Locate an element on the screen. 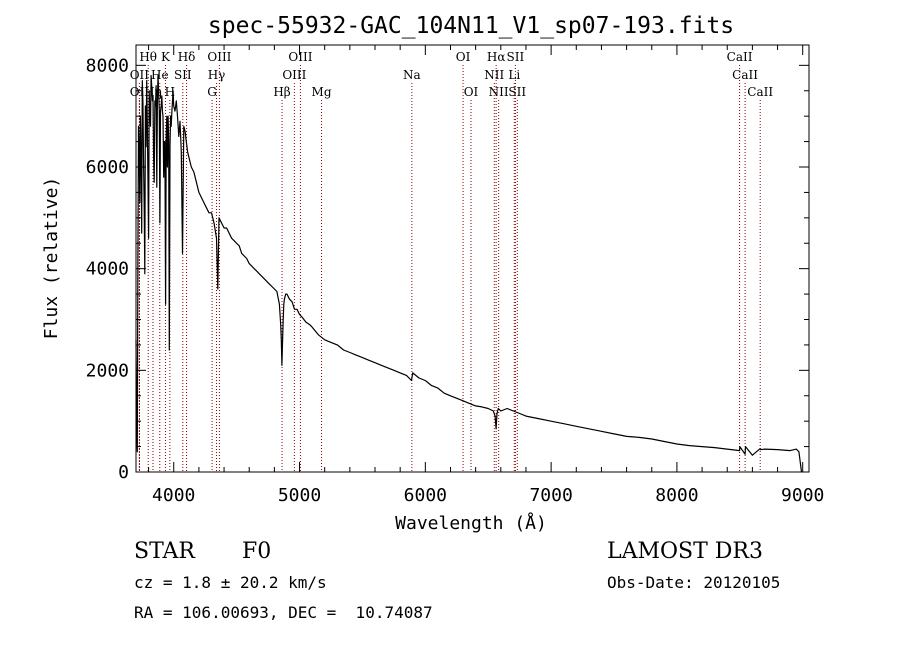 Image resolution: width=900 pixels, height=649 pixels. line-label-25: CaII is located at coordinates (740, 57).